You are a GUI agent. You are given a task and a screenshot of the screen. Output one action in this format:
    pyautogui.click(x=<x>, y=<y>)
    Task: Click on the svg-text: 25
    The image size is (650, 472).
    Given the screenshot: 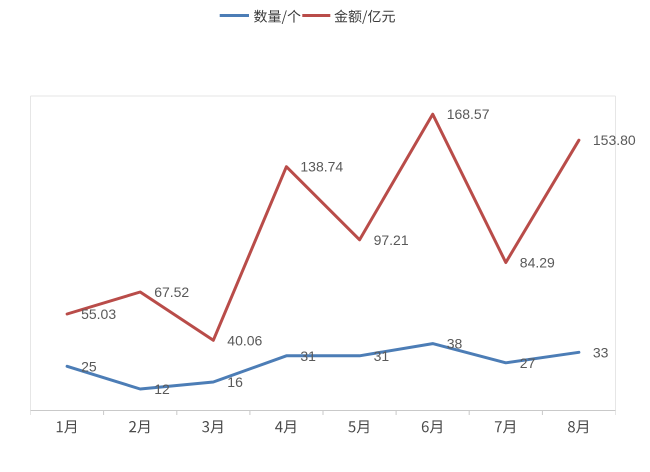 What is the action you would take?
    pyautogui.click(x=89, y=366)
    